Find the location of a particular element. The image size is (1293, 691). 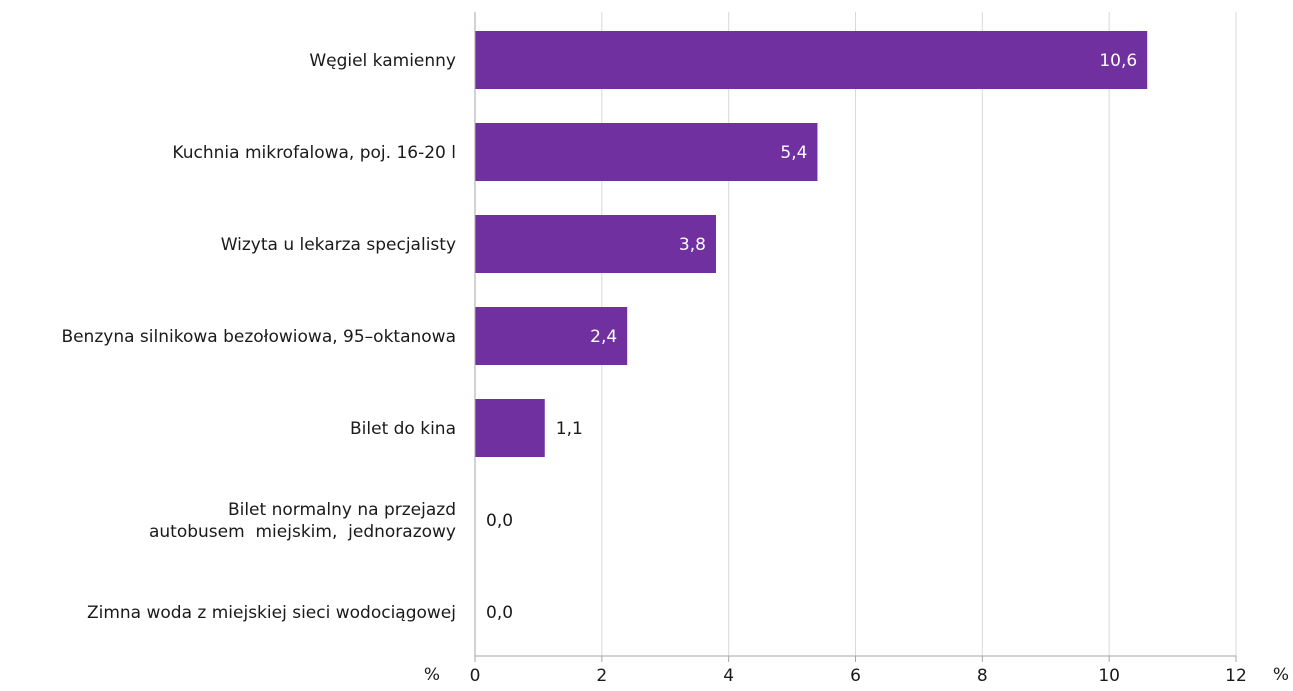

data-label: 10,6 is located at coordinates (1118, 61).